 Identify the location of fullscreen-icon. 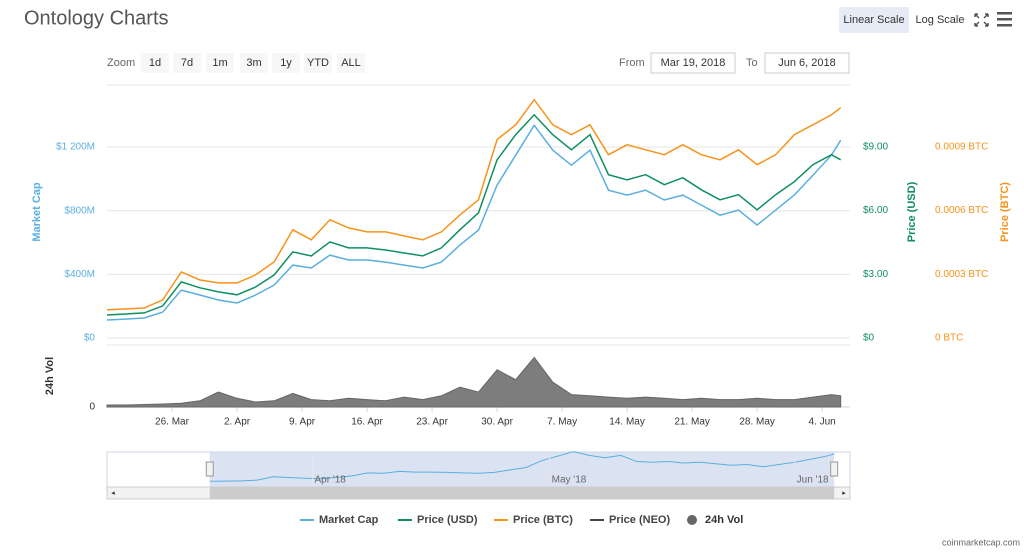
(981, 20).